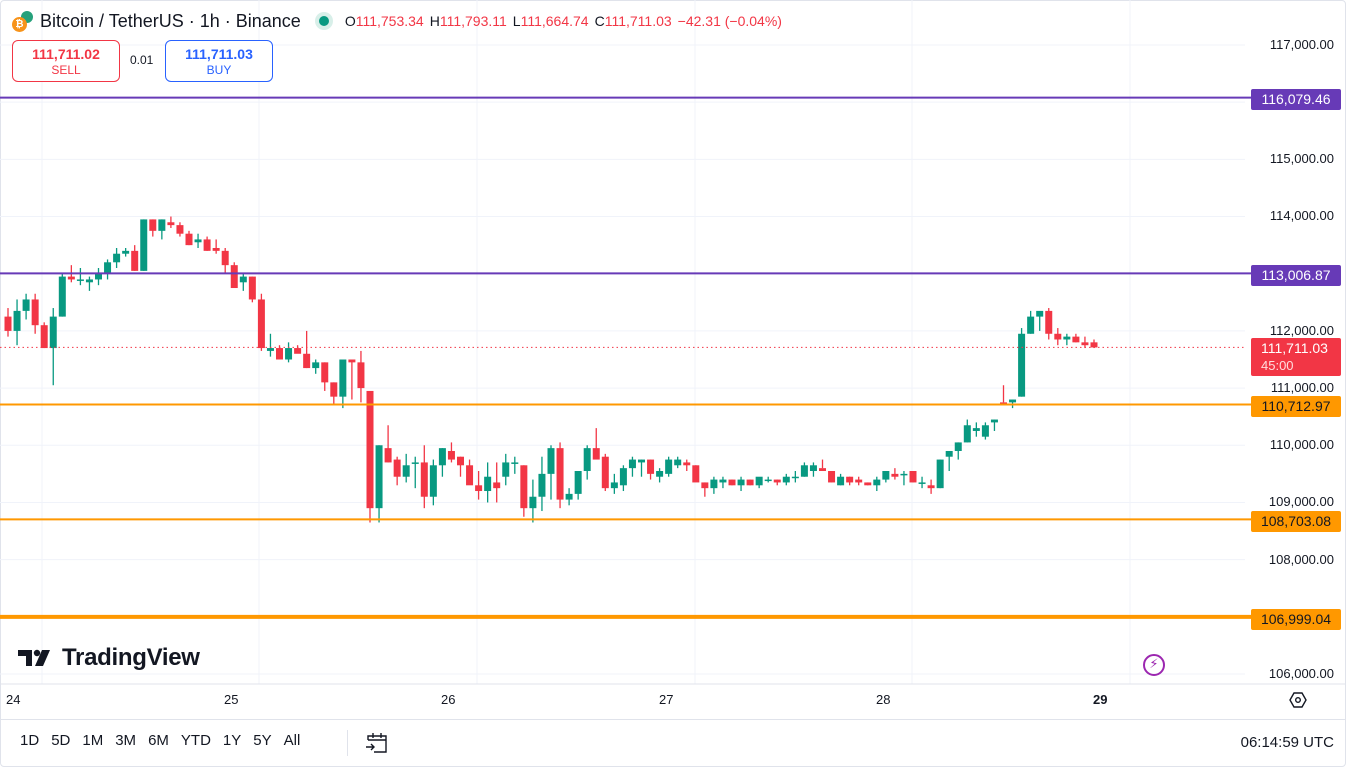 Image resolution: width=1346 pixels, height=767 pixels. I want to click on range-5y-button: 5Y, so click(262, 740).